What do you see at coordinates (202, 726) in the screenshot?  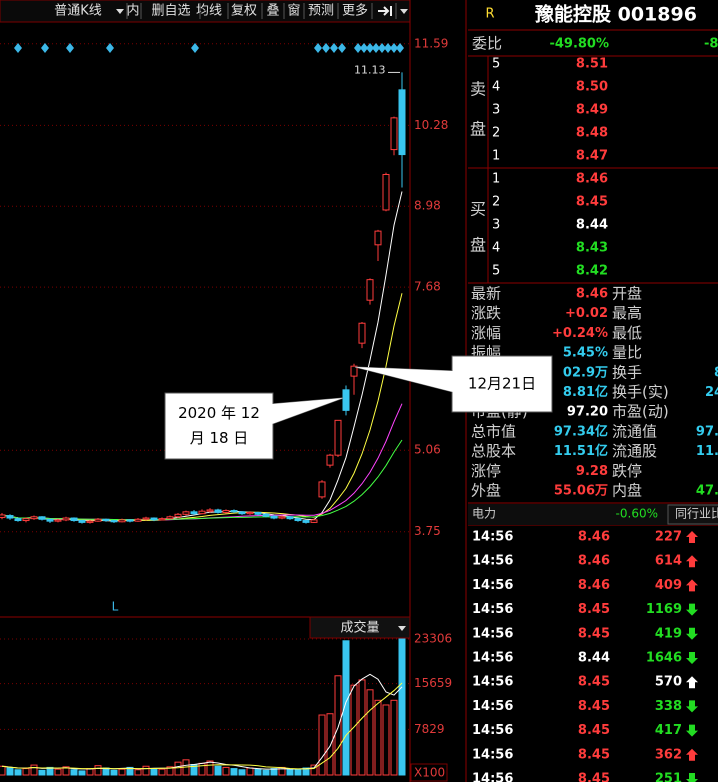 I see `volume-average` at bounding box center [202, 726].